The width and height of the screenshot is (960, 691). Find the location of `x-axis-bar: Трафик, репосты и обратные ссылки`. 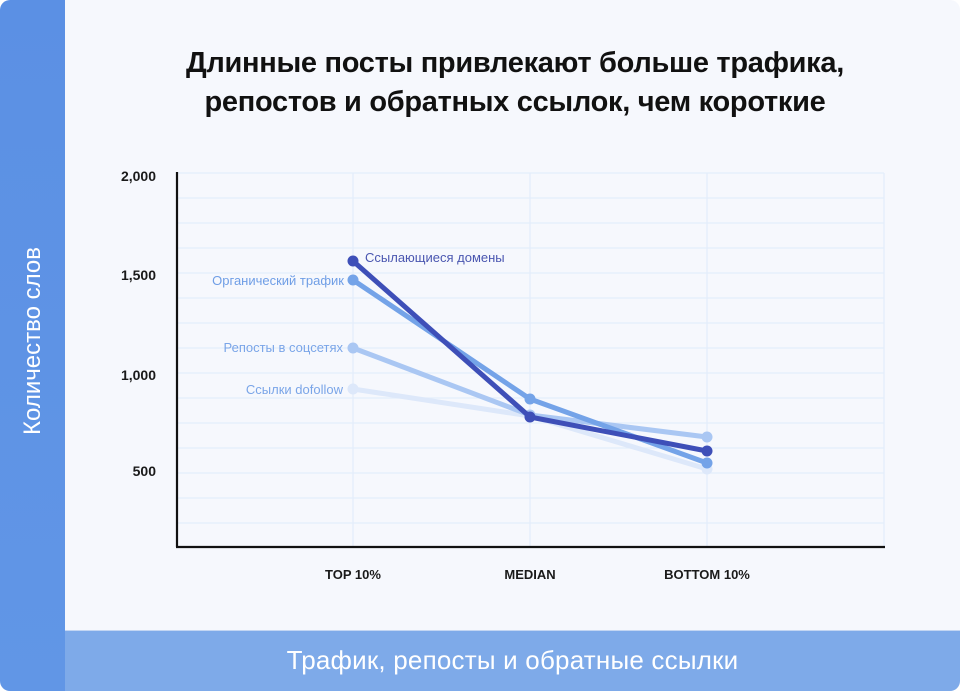

x-axis-bar: Трафик, репосты и обратные ссылки is located at coordinates (512, 660).